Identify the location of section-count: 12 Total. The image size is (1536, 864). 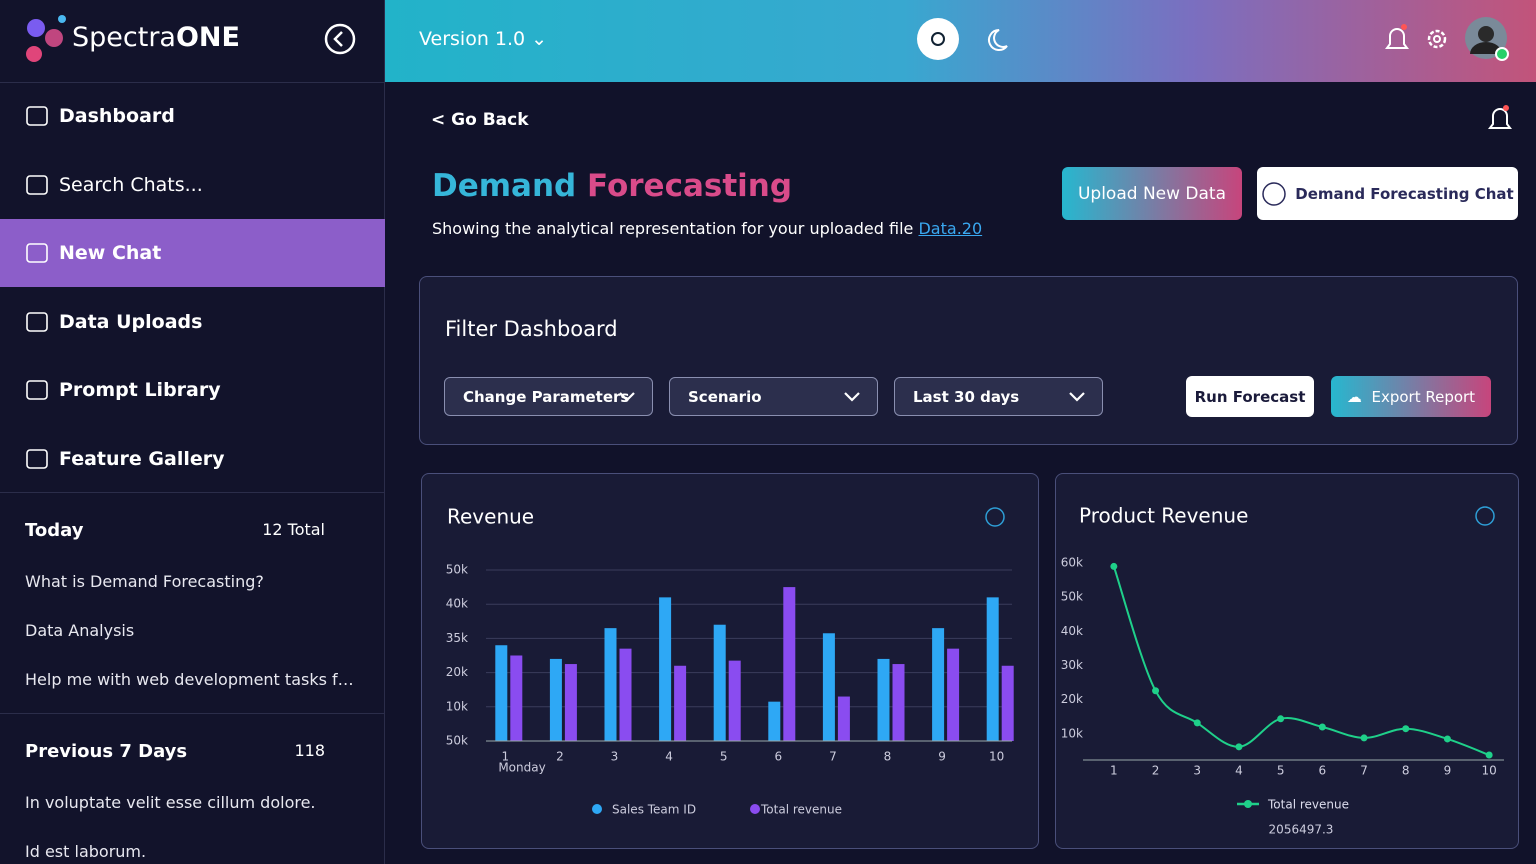
(293, 529).